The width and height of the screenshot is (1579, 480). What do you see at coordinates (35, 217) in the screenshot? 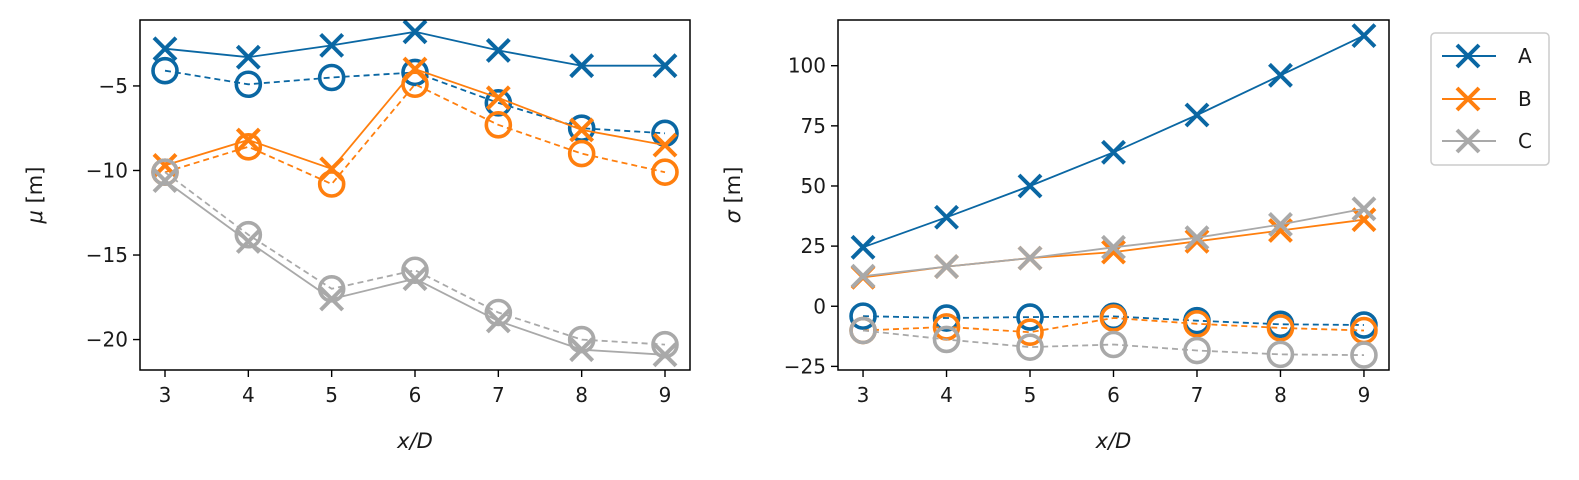
I see `y-axis-symbol: μ` at bounding box center [35, 217].